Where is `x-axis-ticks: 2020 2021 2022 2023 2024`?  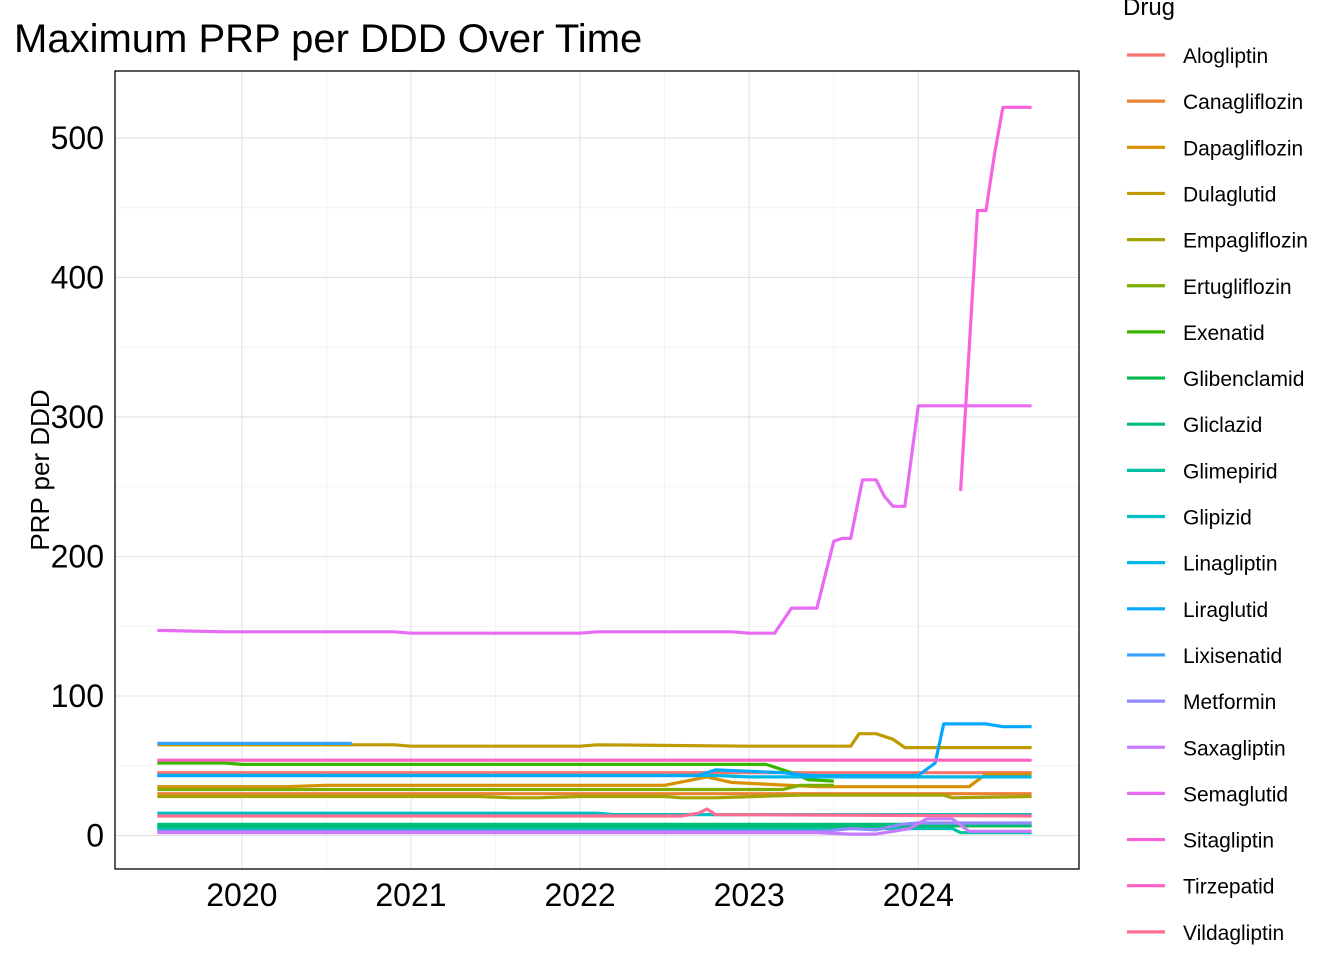
x-axis-ticks: 2020 2021 2022 2023 2024 is located at coordinates (580, 895).